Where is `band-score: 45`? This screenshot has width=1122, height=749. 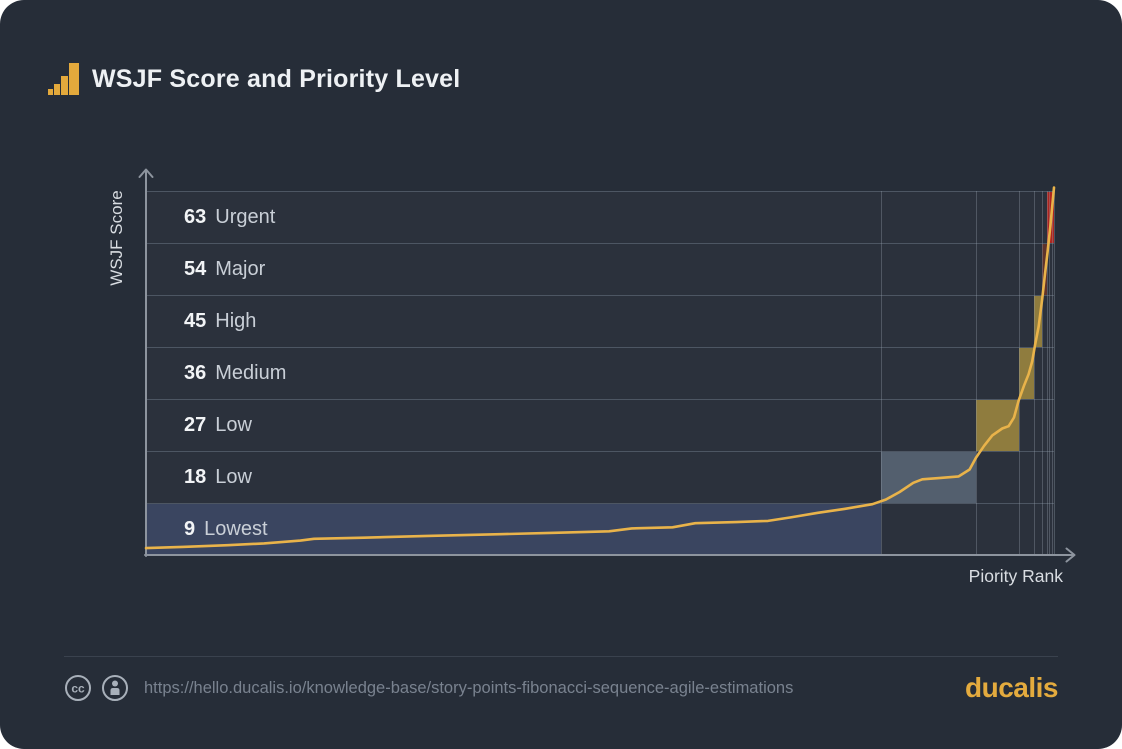
band-score: 45 is located at coordinates (195, 320).